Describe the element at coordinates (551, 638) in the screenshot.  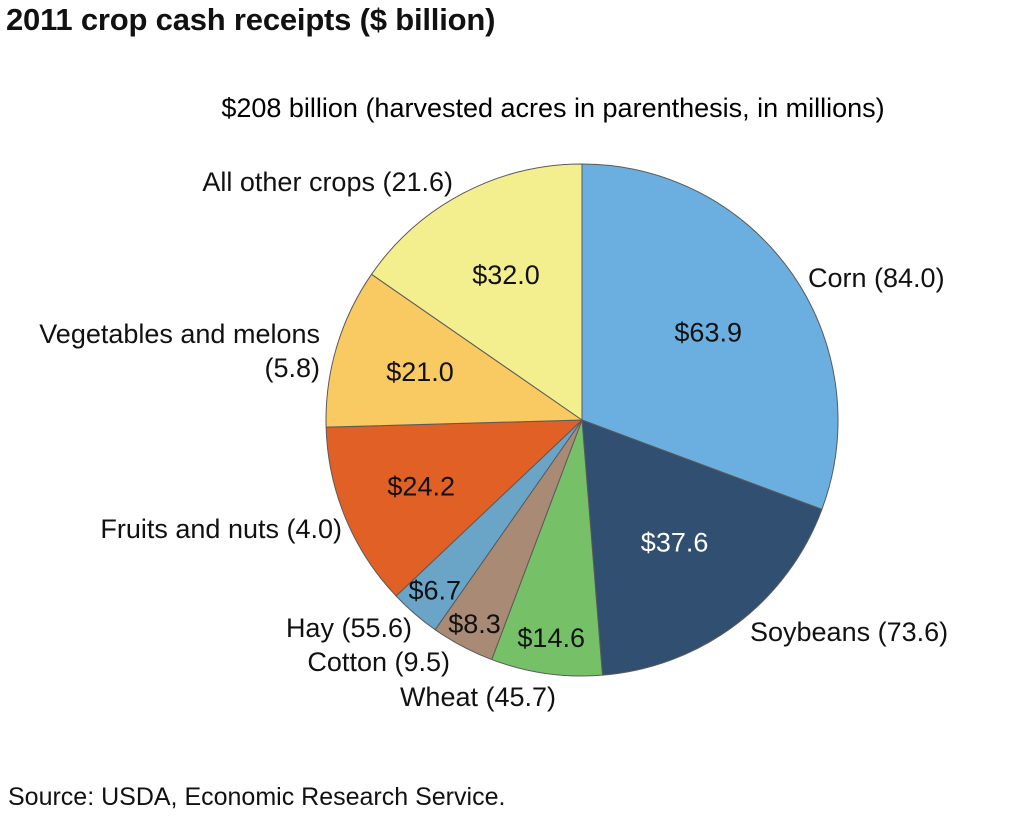
I see `slice-value-label: $14.6` at that location.